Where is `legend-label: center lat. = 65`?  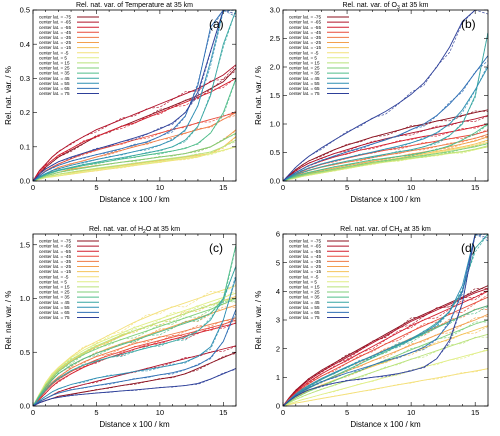
legend-label: center lat. = 65 is located at coordinates (304, 312).